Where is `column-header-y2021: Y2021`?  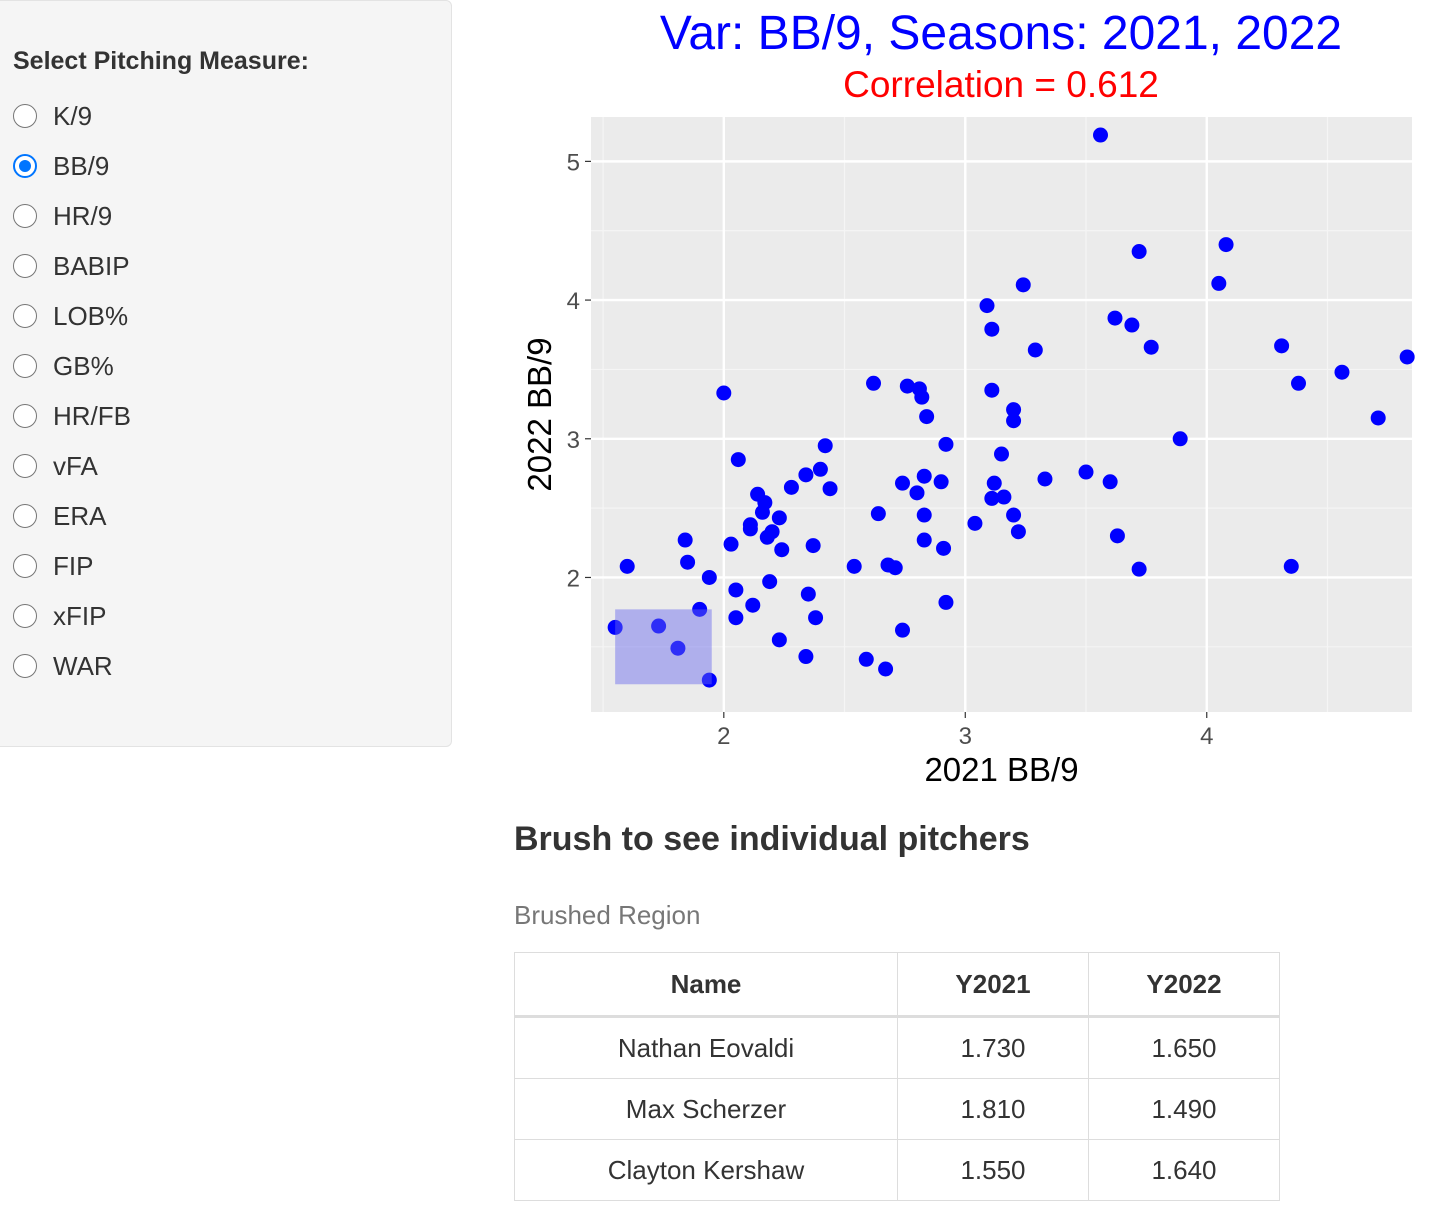 column-header-y2021: Y2021 is located at coordinates (993, 985).